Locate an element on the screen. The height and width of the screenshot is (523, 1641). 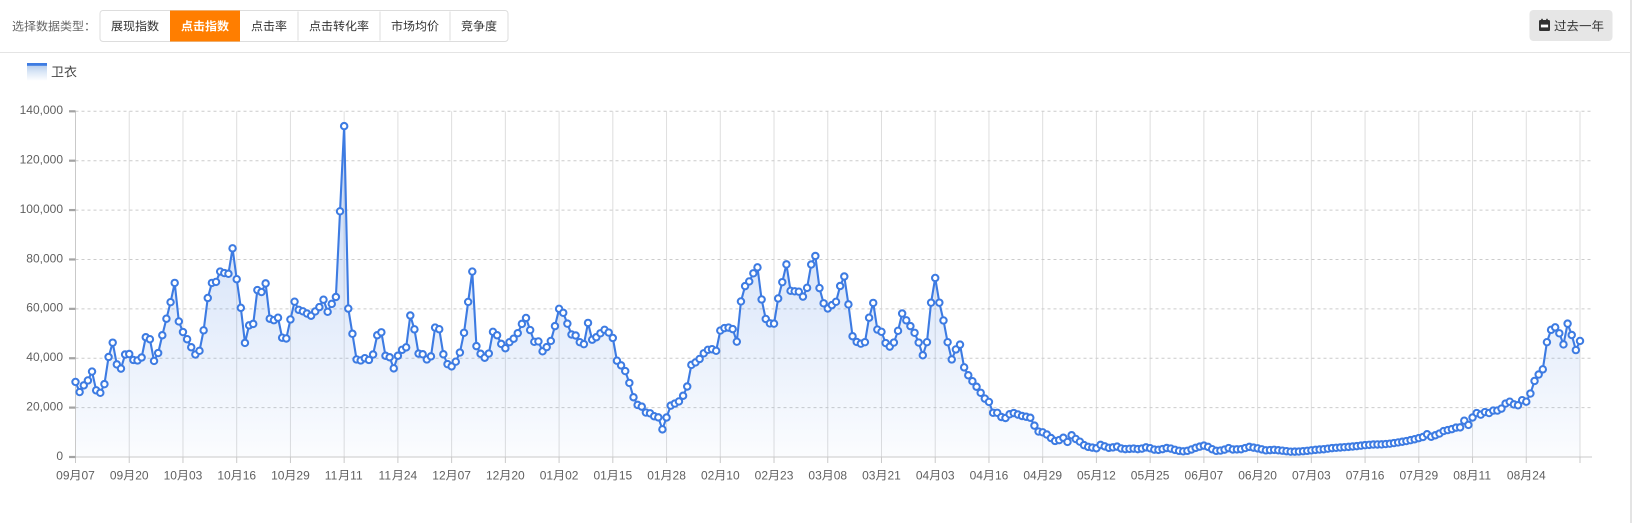
svg-text: 60,000 is located at coordinates (44, 308).